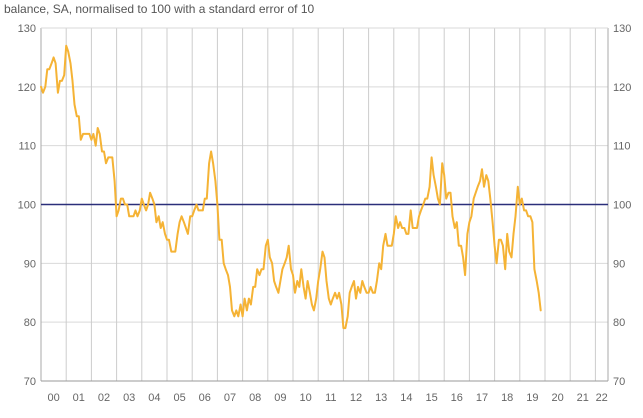  I want to click on x-tick-18: 18, so click(507, 398).